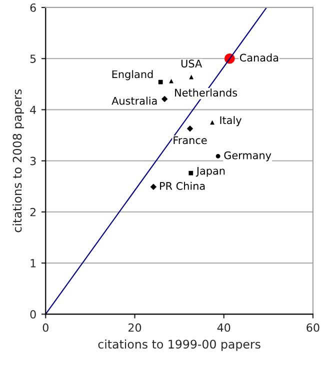 This screenshot has height=374, width=326. What do you see at coordinates (132, 75) in the screenshot?
I see `series-label: England` at bounding box center [132, 75].